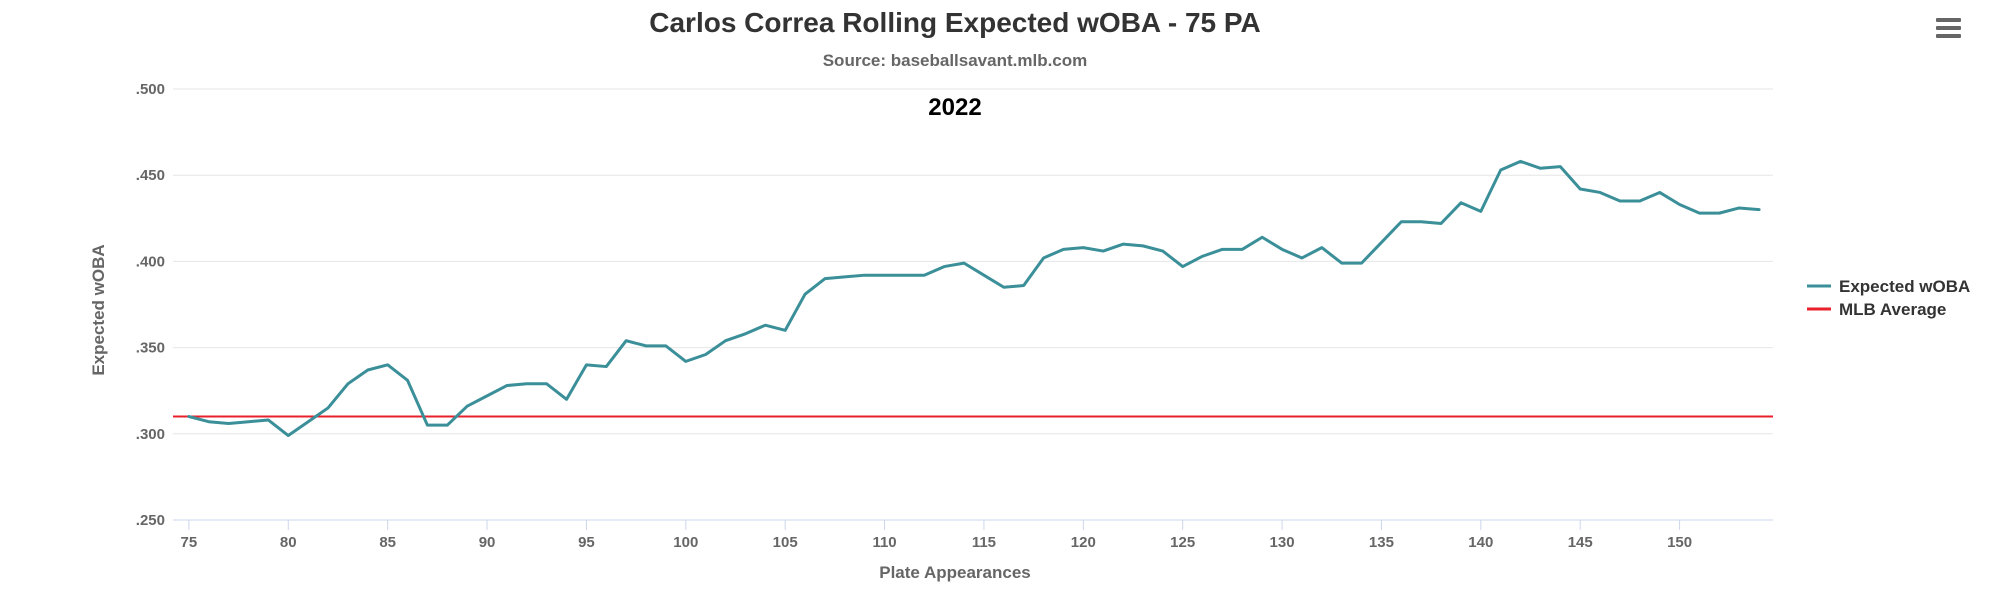  What do you see at coordinates (1948, 29) in the screenshot?
I see `chart-menu-button` at bounding box center [1948, 29].